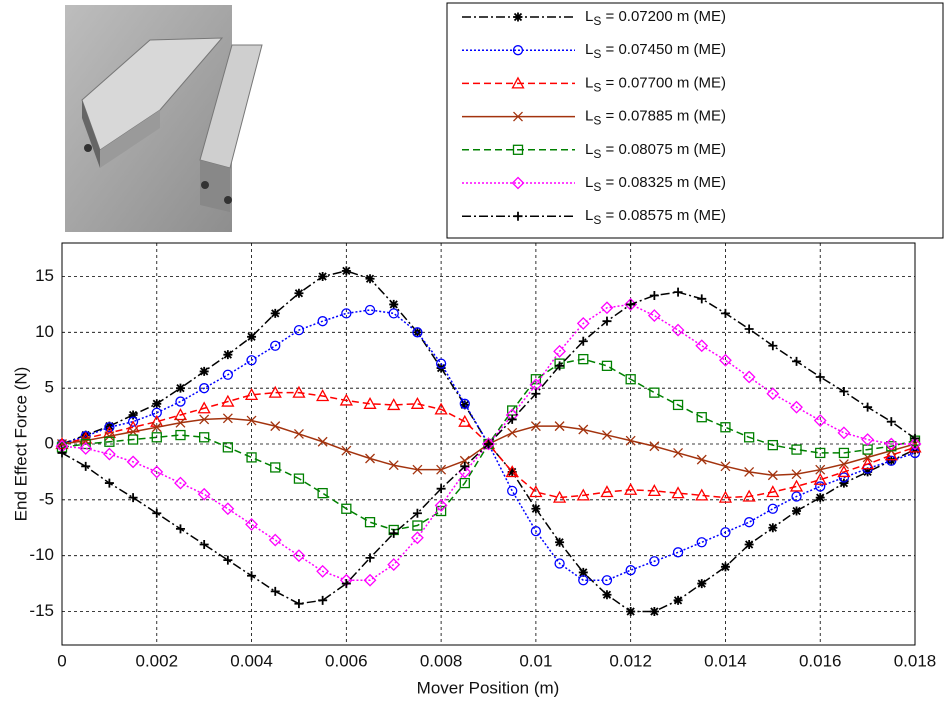 Image resolution: width=948 pixels, height=702 pixels. Describe the element at coordinates (44, 331) in the screenshot. I see `y-tick-label: 10` at that location.